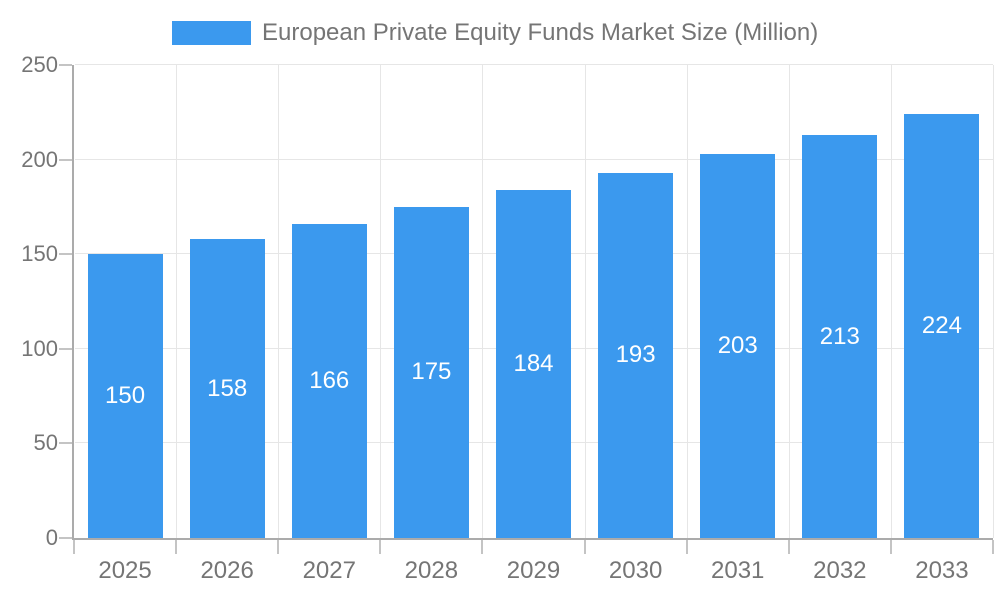  I want to click on y-axis-label-150: 150, so click(39, 254).